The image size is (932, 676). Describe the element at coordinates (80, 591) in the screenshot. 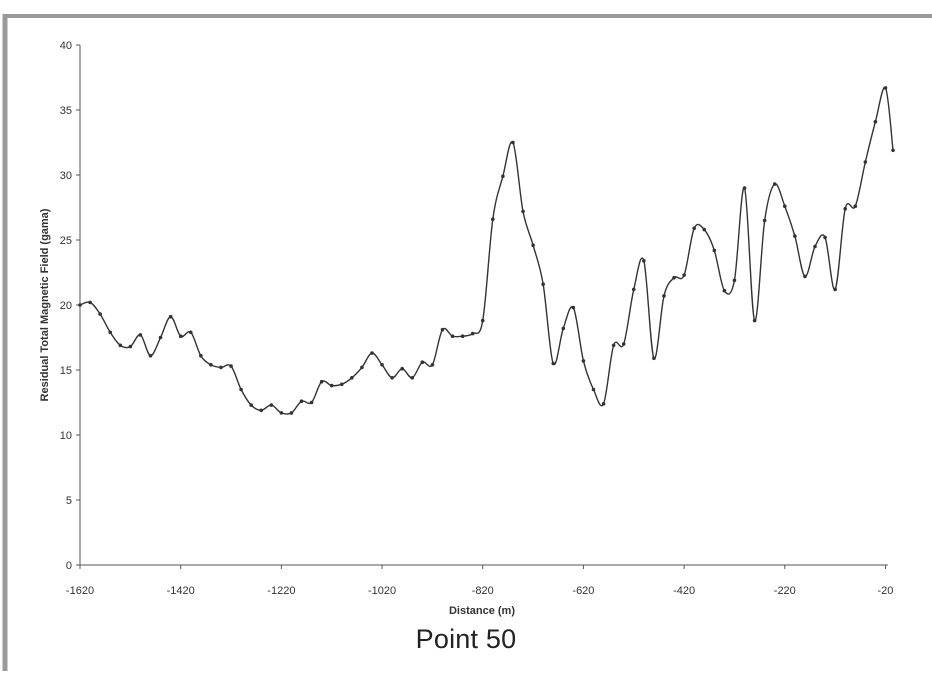

I see `x-tick-label: -1620` at that location.